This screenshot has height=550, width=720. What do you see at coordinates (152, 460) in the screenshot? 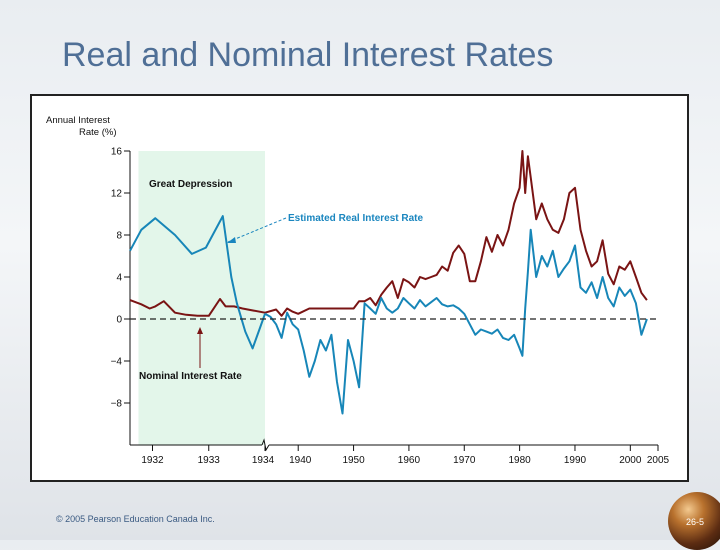
I see `x-tick-label-0: 1932` at bounding box center [152, 460].